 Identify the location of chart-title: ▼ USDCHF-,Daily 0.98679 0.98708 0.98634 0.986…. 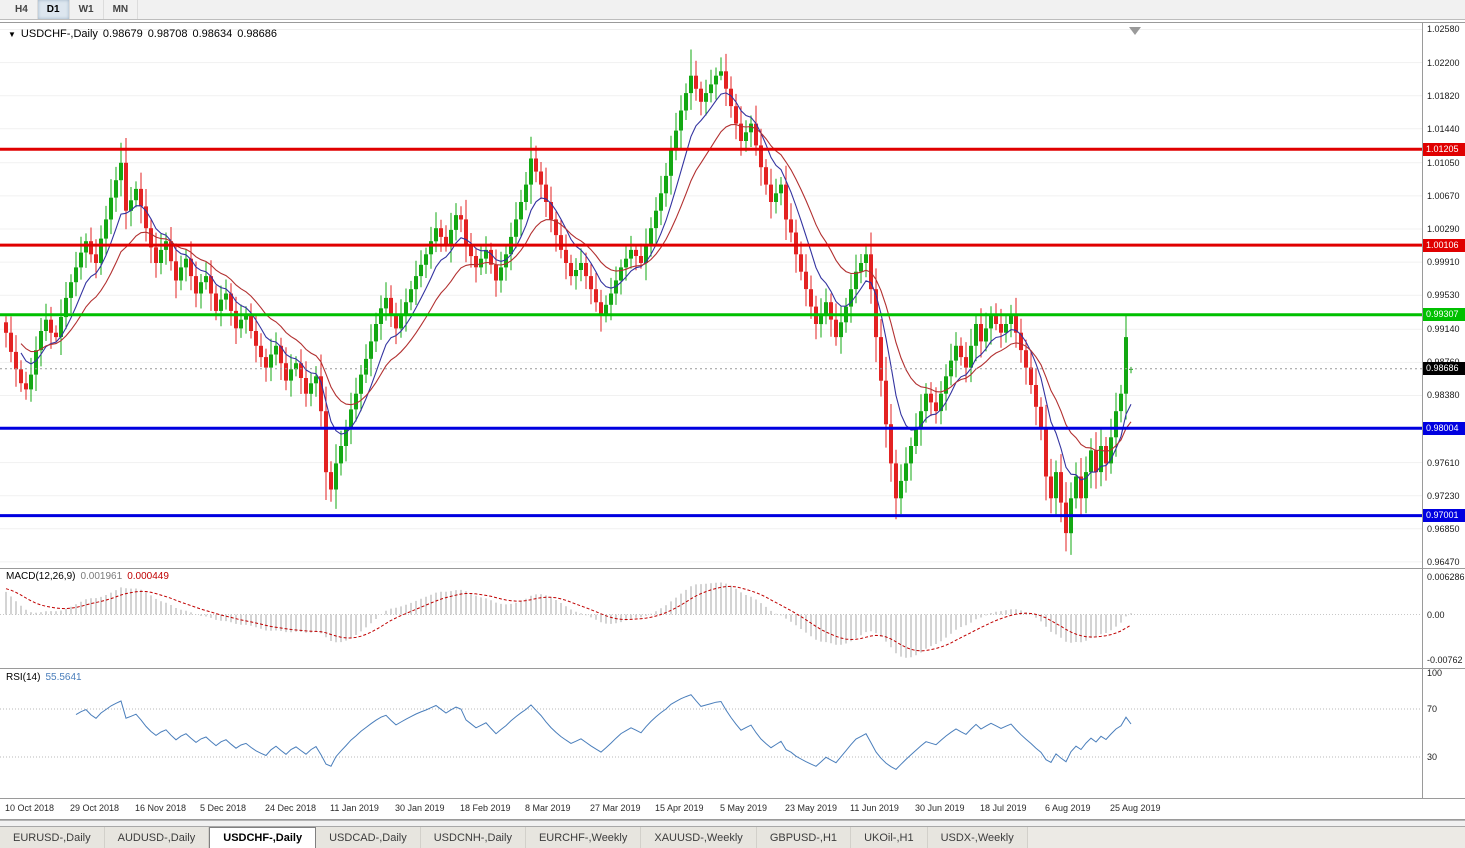
(145, 34).